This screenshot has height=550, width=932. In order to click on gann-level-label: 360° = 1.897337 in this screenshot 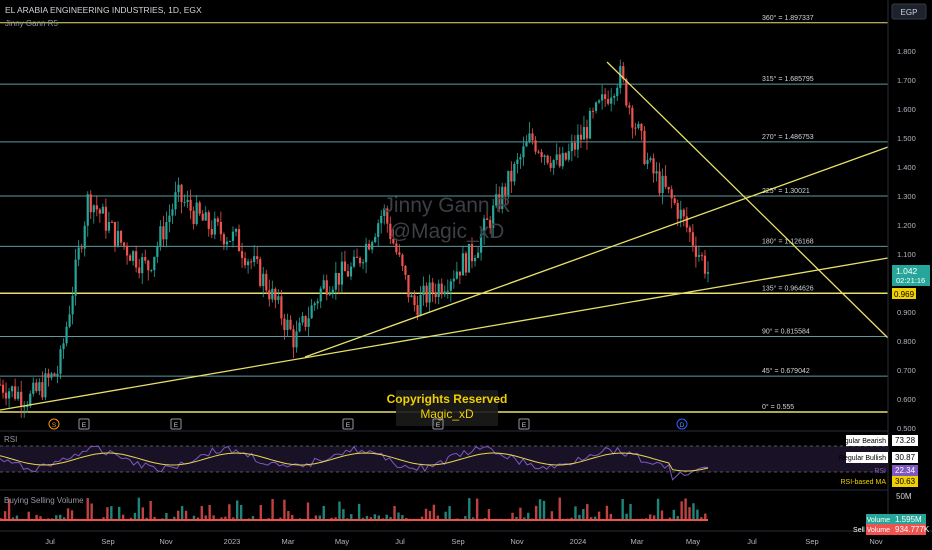, I will do `click(788, 18)`.